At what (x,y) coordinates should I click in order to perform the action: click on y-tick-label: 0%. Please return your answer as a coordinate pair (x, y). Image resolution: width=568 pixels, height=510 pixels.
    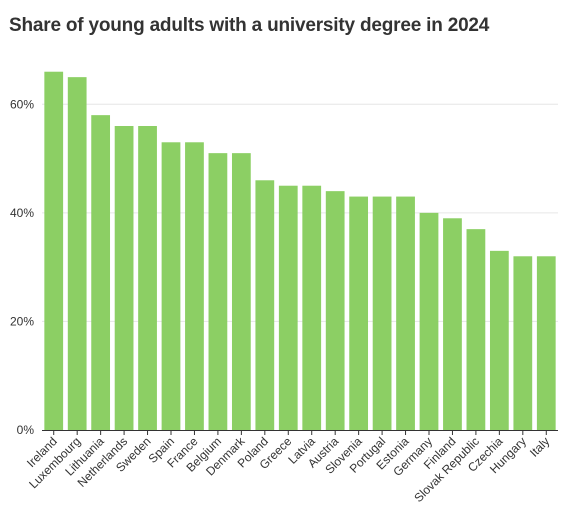
    Looking at the image, I should click on (26, 430).